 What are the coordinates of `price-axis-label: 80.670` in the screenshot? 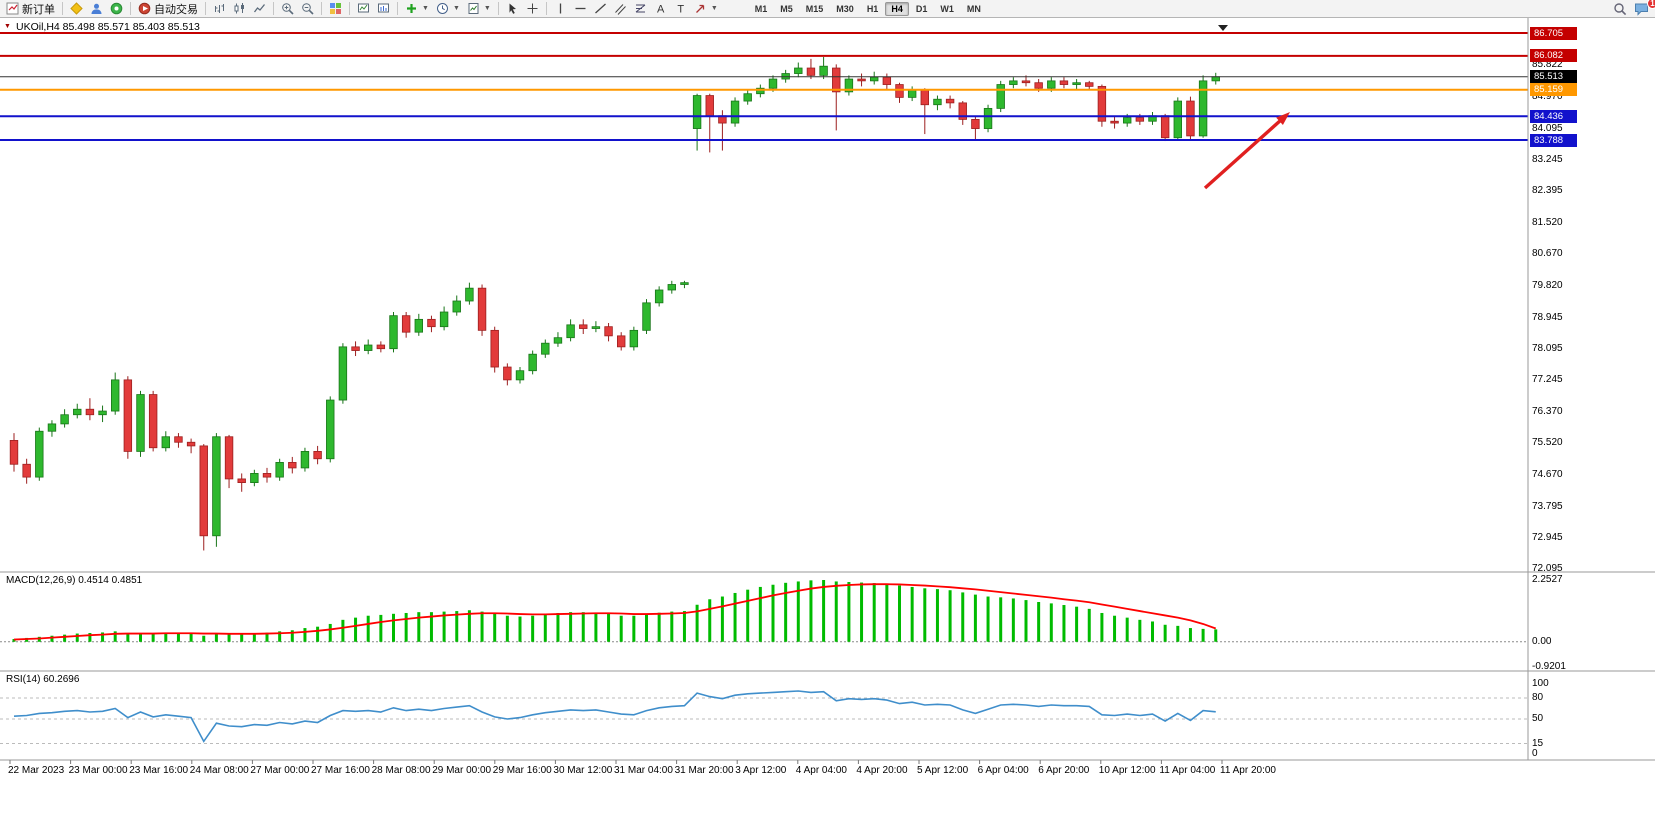 It's located at (1547, 254).